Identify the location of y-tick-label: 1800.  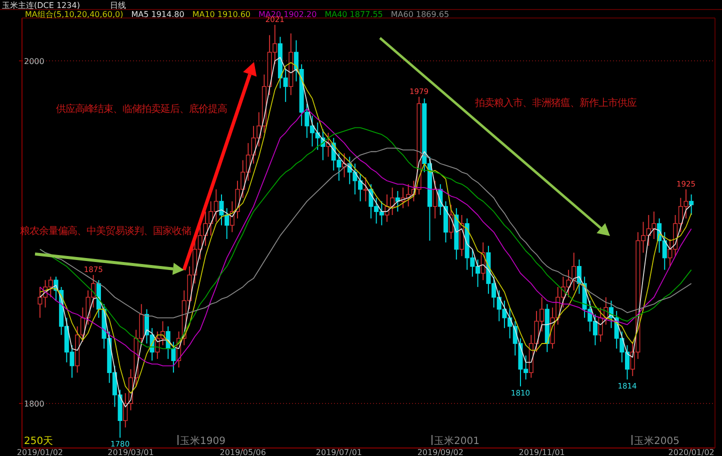
(34, 403).